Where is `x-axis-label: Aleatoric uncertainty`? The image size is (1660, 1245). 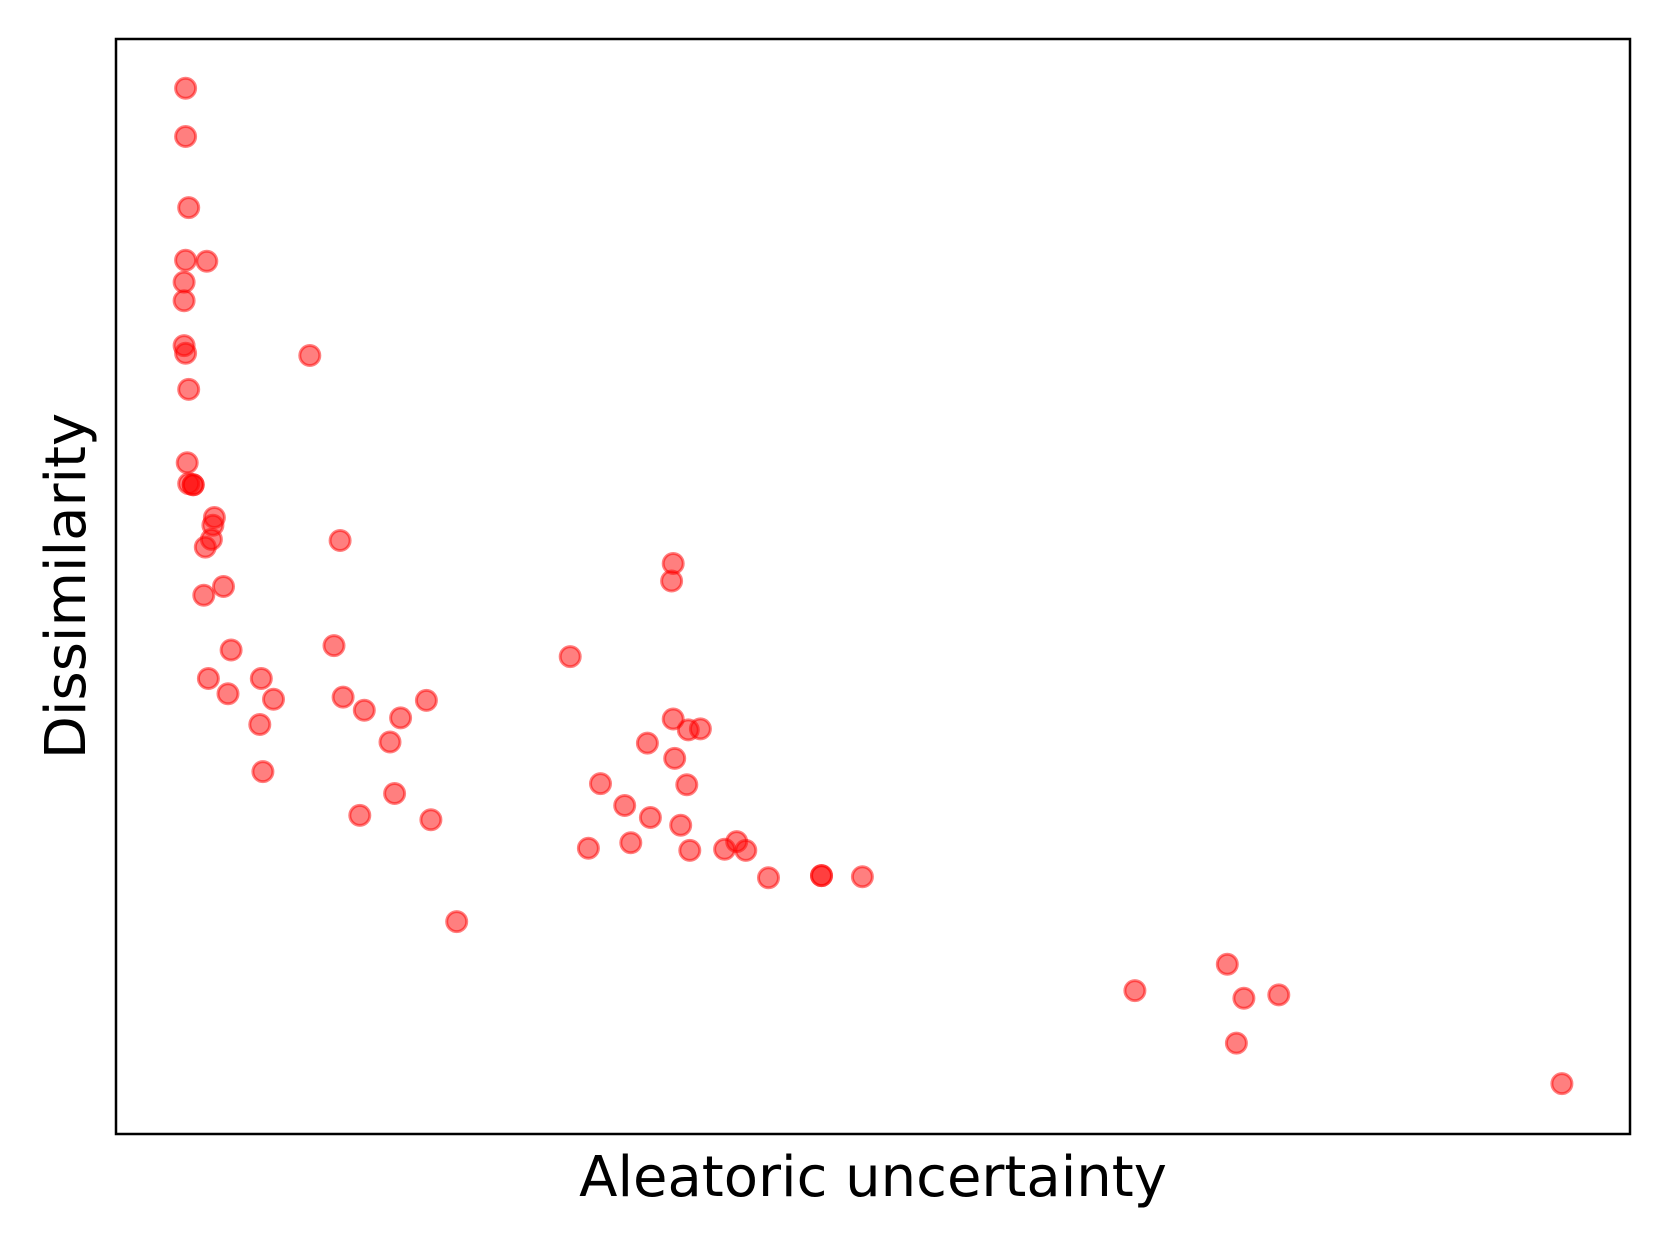
x-axis-label: Aleatoric uncertainty is located at coordinates (873, 1177).